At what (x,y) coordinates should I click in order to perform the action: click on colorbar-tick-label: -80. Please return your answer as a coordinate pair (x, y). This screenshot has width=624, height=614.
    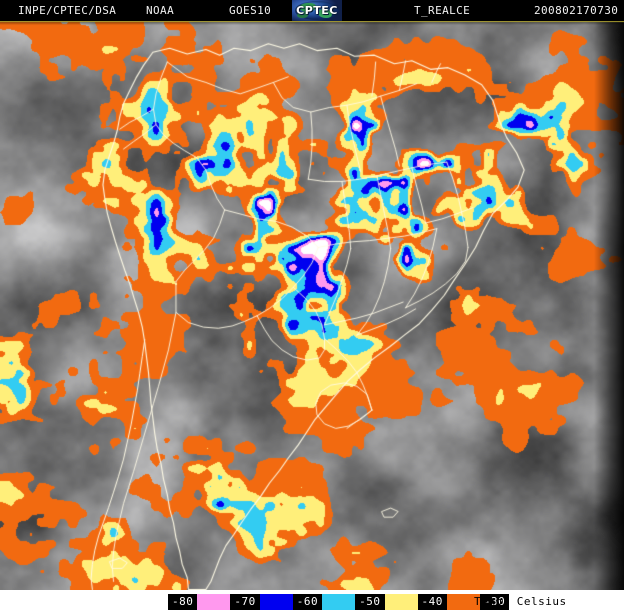
    Looking at the image, I should click on (183, 602).